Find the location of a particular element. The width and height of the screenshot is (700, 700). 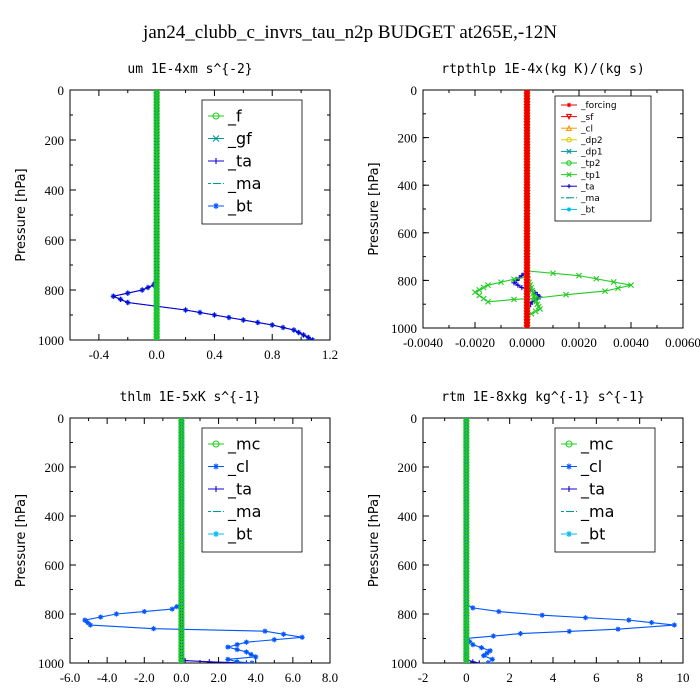

legend-label: _tp2 is located at coordinates (590, 164).